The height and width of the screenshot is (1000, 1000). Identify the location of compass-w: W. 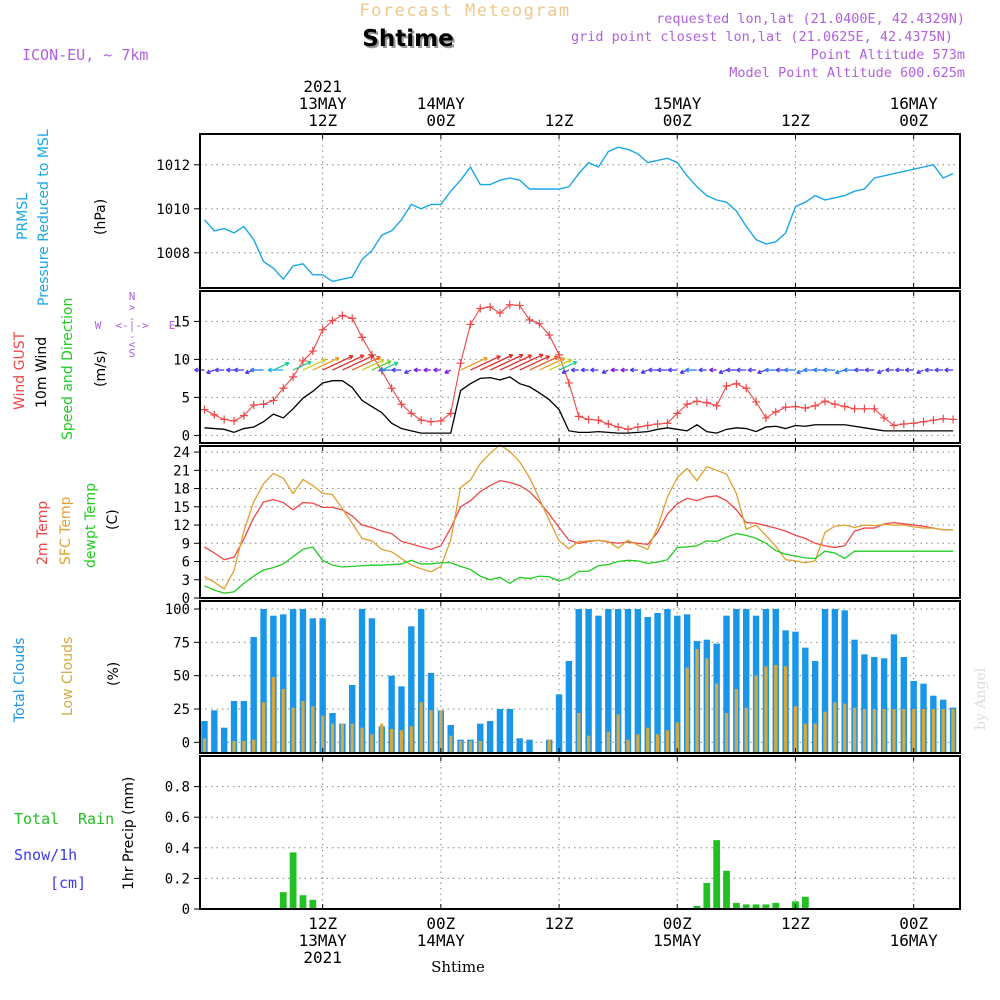
(98, 325).